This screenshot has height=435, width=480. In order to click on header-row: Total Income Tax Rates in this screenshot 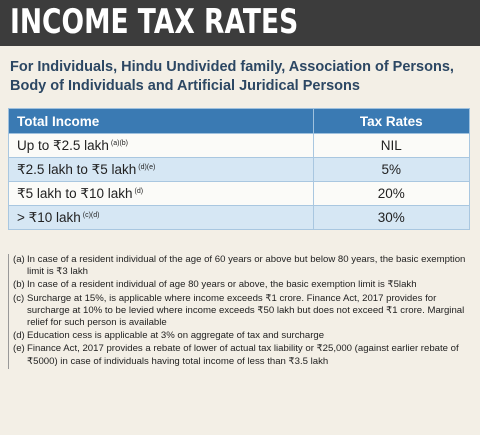, I will do `click(239, 121)`.